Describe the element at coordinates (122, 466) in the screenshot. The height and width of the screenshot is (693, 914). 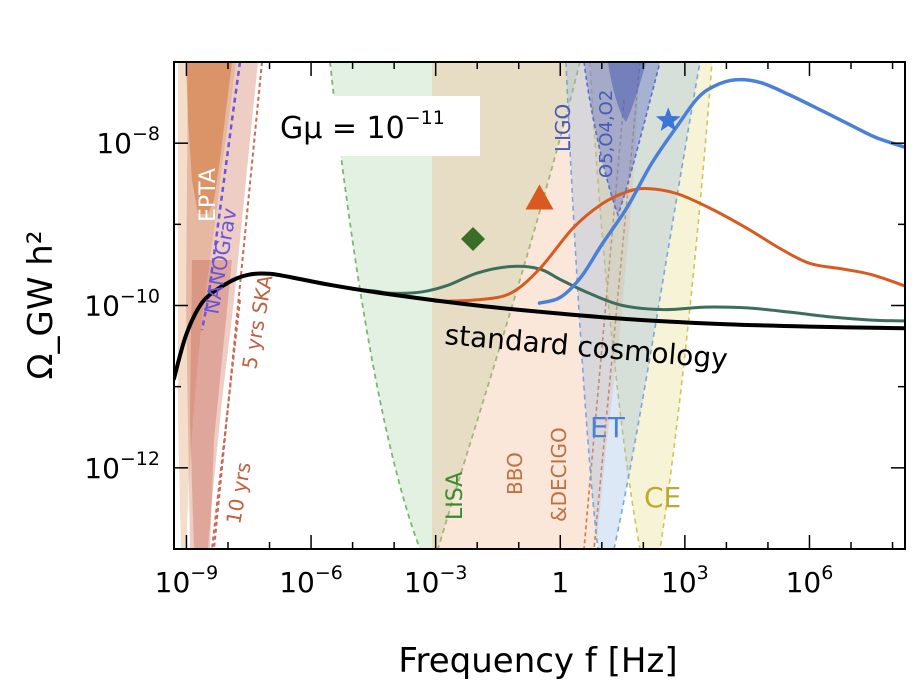
I see `y-tick-label: 10−12` at that location.